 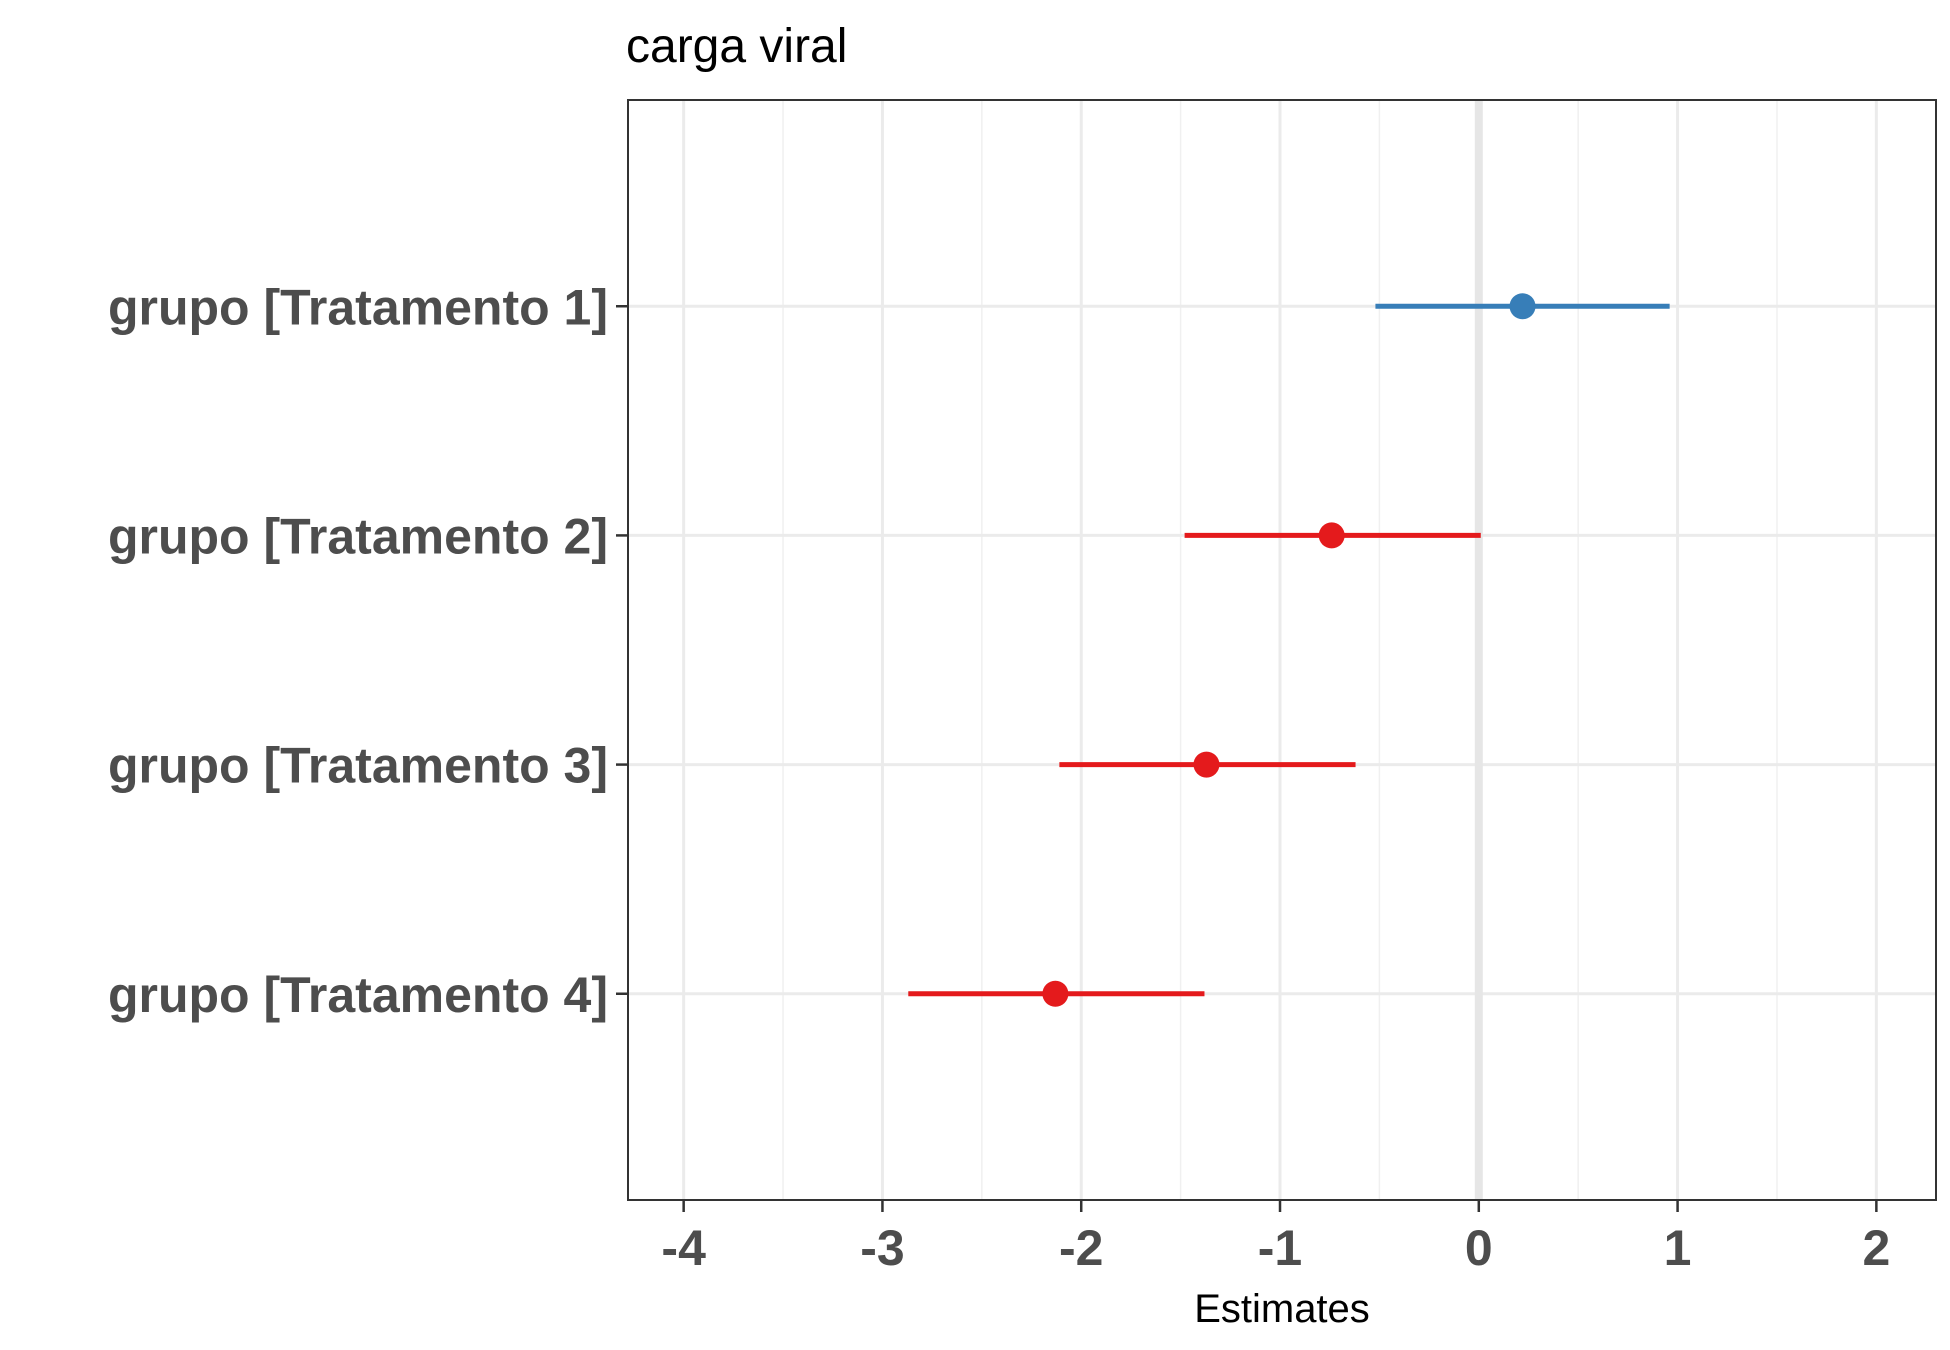 What do you see at coordinates (1479, 1248) in the screenshot?
I see `x-tick-label: 0` at bounding box center [1479, 1248].